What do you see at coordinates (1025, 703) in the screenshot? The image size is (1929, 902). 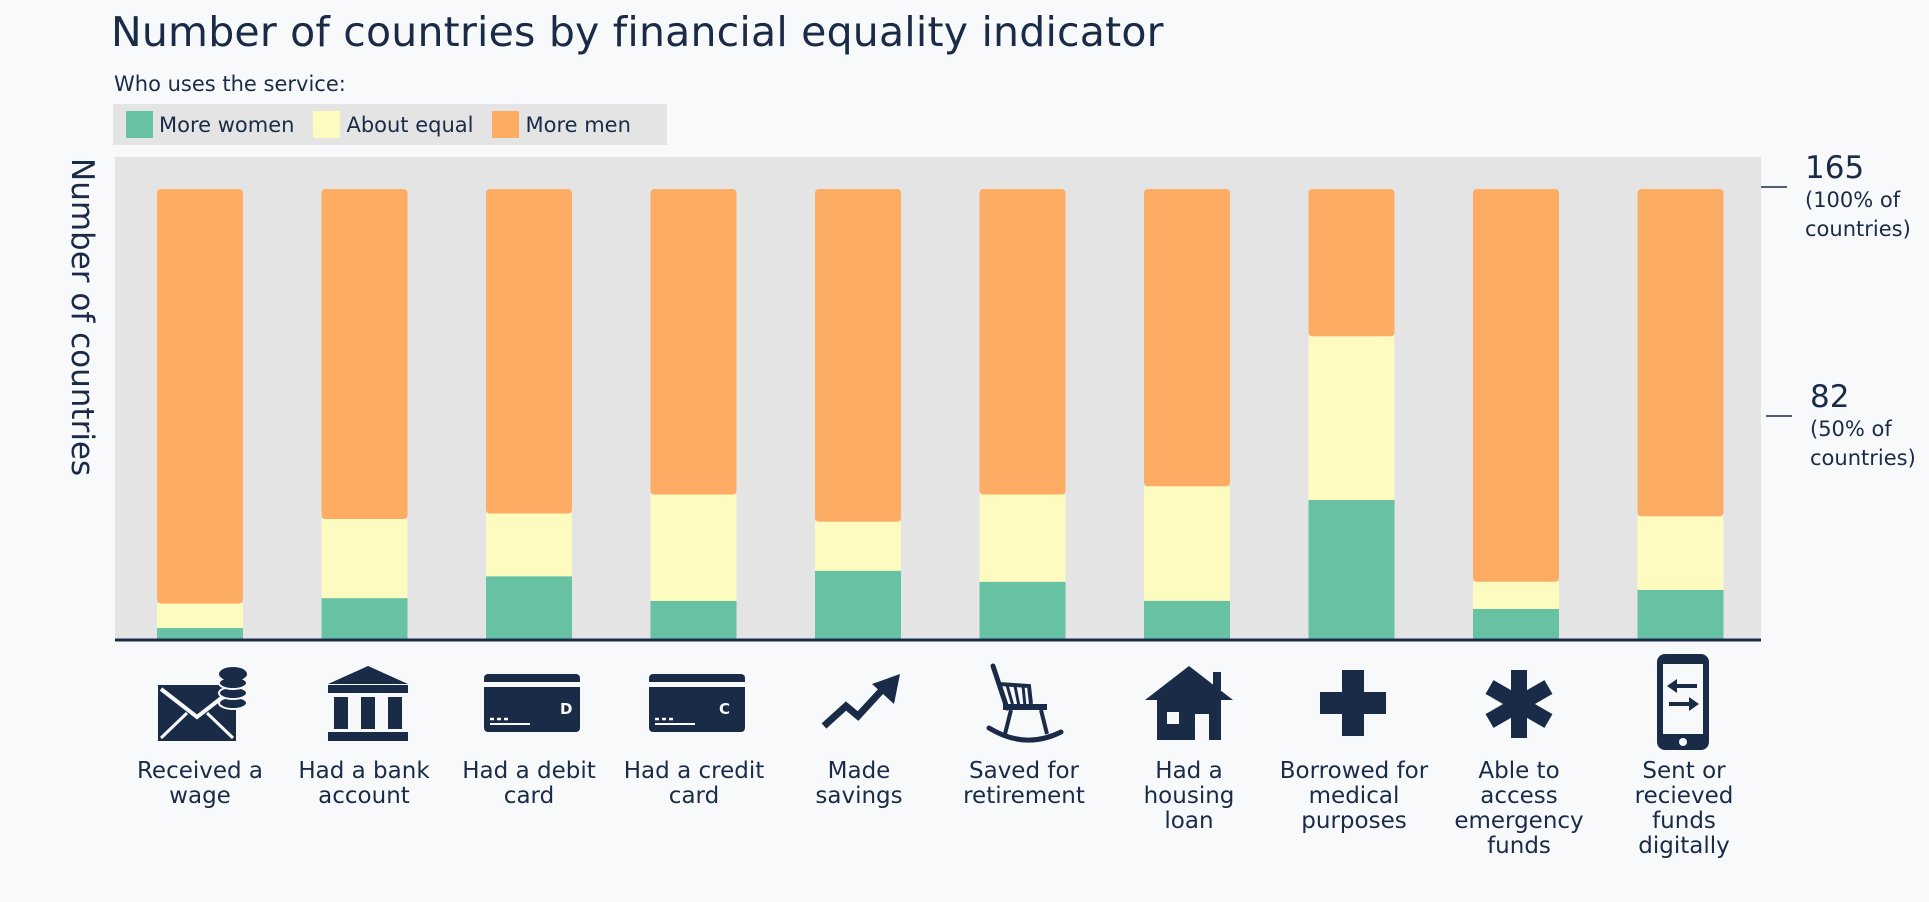 I see `rocking-chair-icon` at bounding box center [1025, 703].